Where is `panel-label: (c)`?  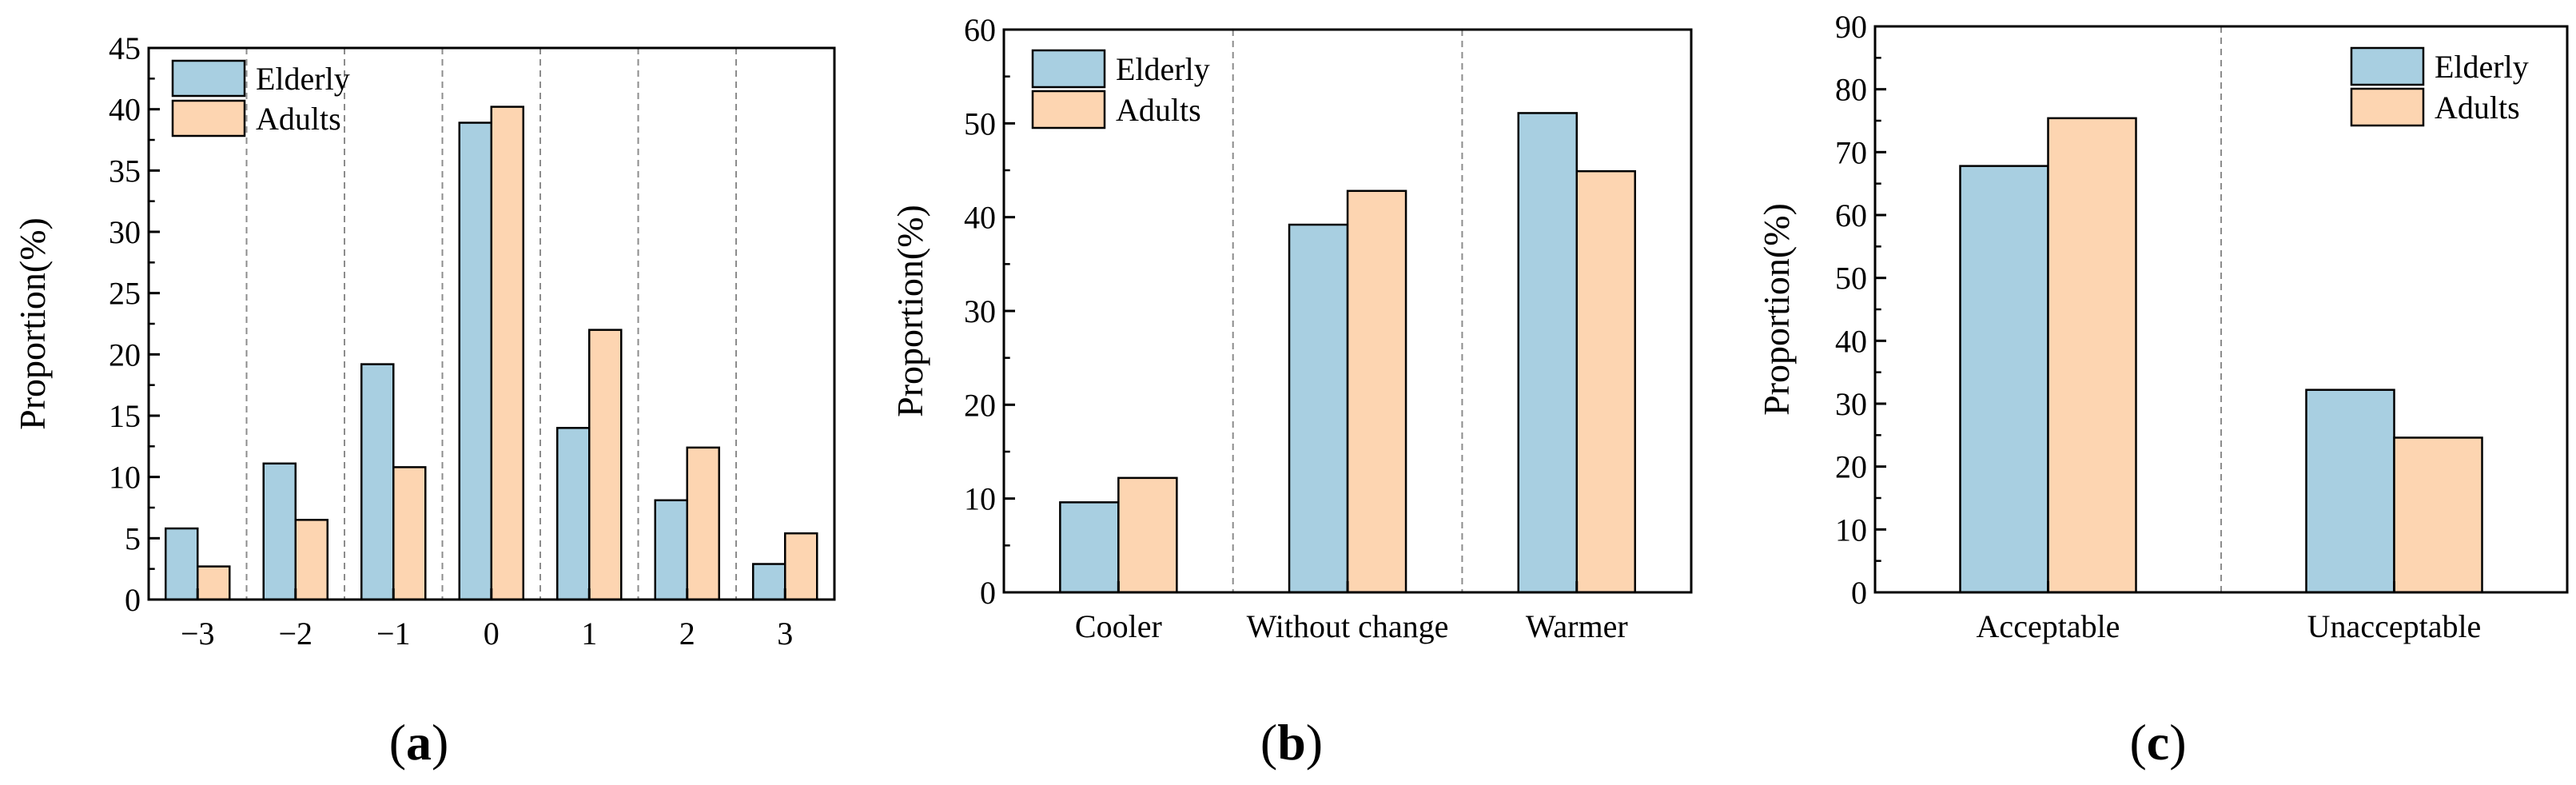 panel-label: (c) is located at coordinates (2157, 742).